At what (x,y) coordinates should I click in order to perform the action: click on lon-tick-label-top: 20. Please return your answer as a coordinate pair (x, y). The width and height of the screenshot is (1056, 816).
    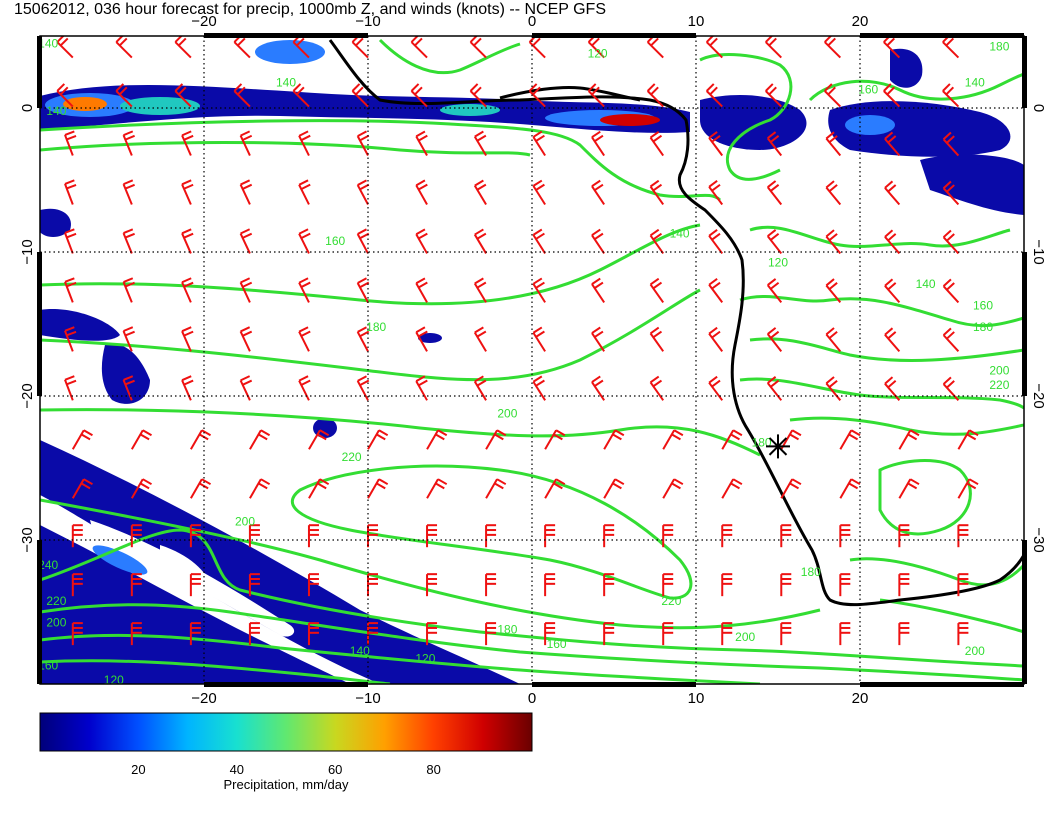
    Looking at the image, I should click on (860, 21).